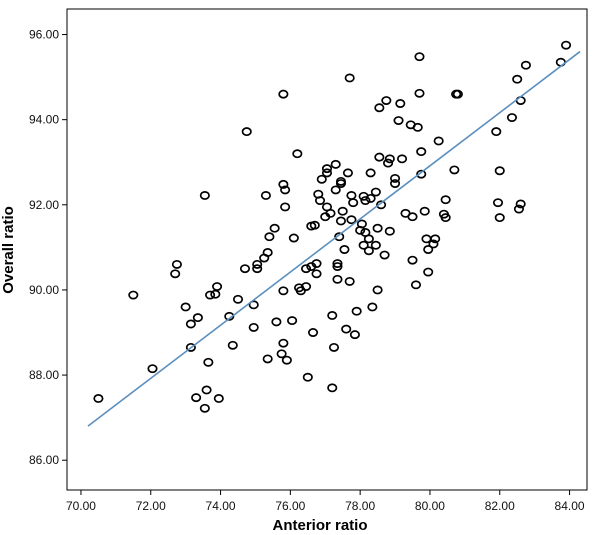  I want to click on y-tick-label: 94.00, so click(44, 120).